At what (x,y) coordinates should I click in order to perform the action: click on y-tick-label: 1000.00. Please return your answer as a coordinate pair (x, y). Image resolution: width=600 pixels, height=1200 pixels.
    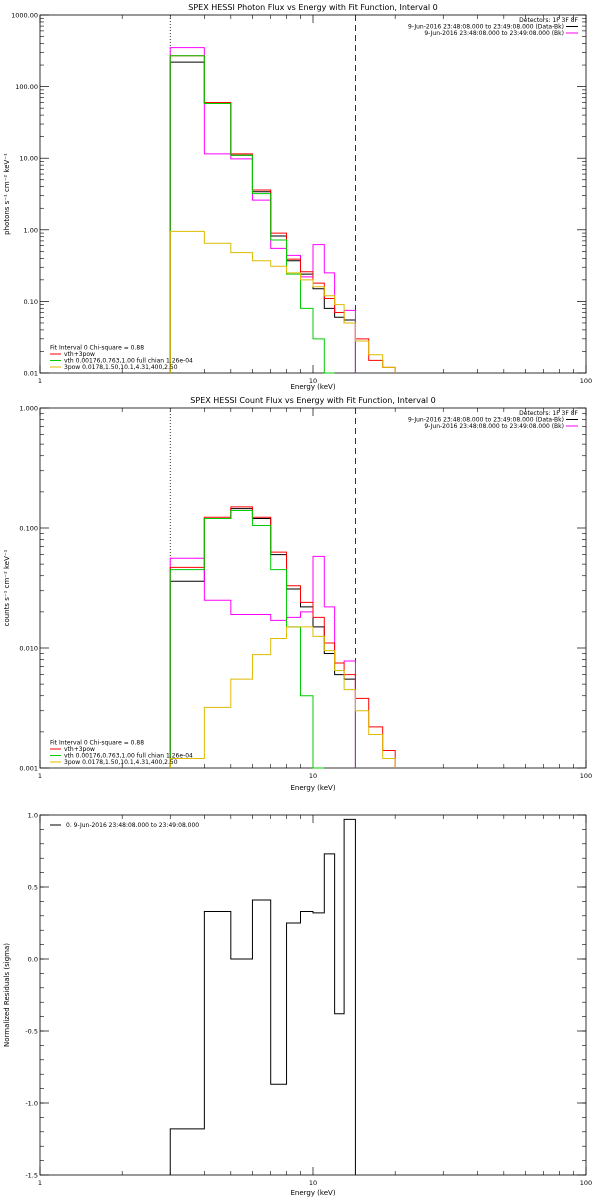
    Looking at the image, I should click on (24, 16).